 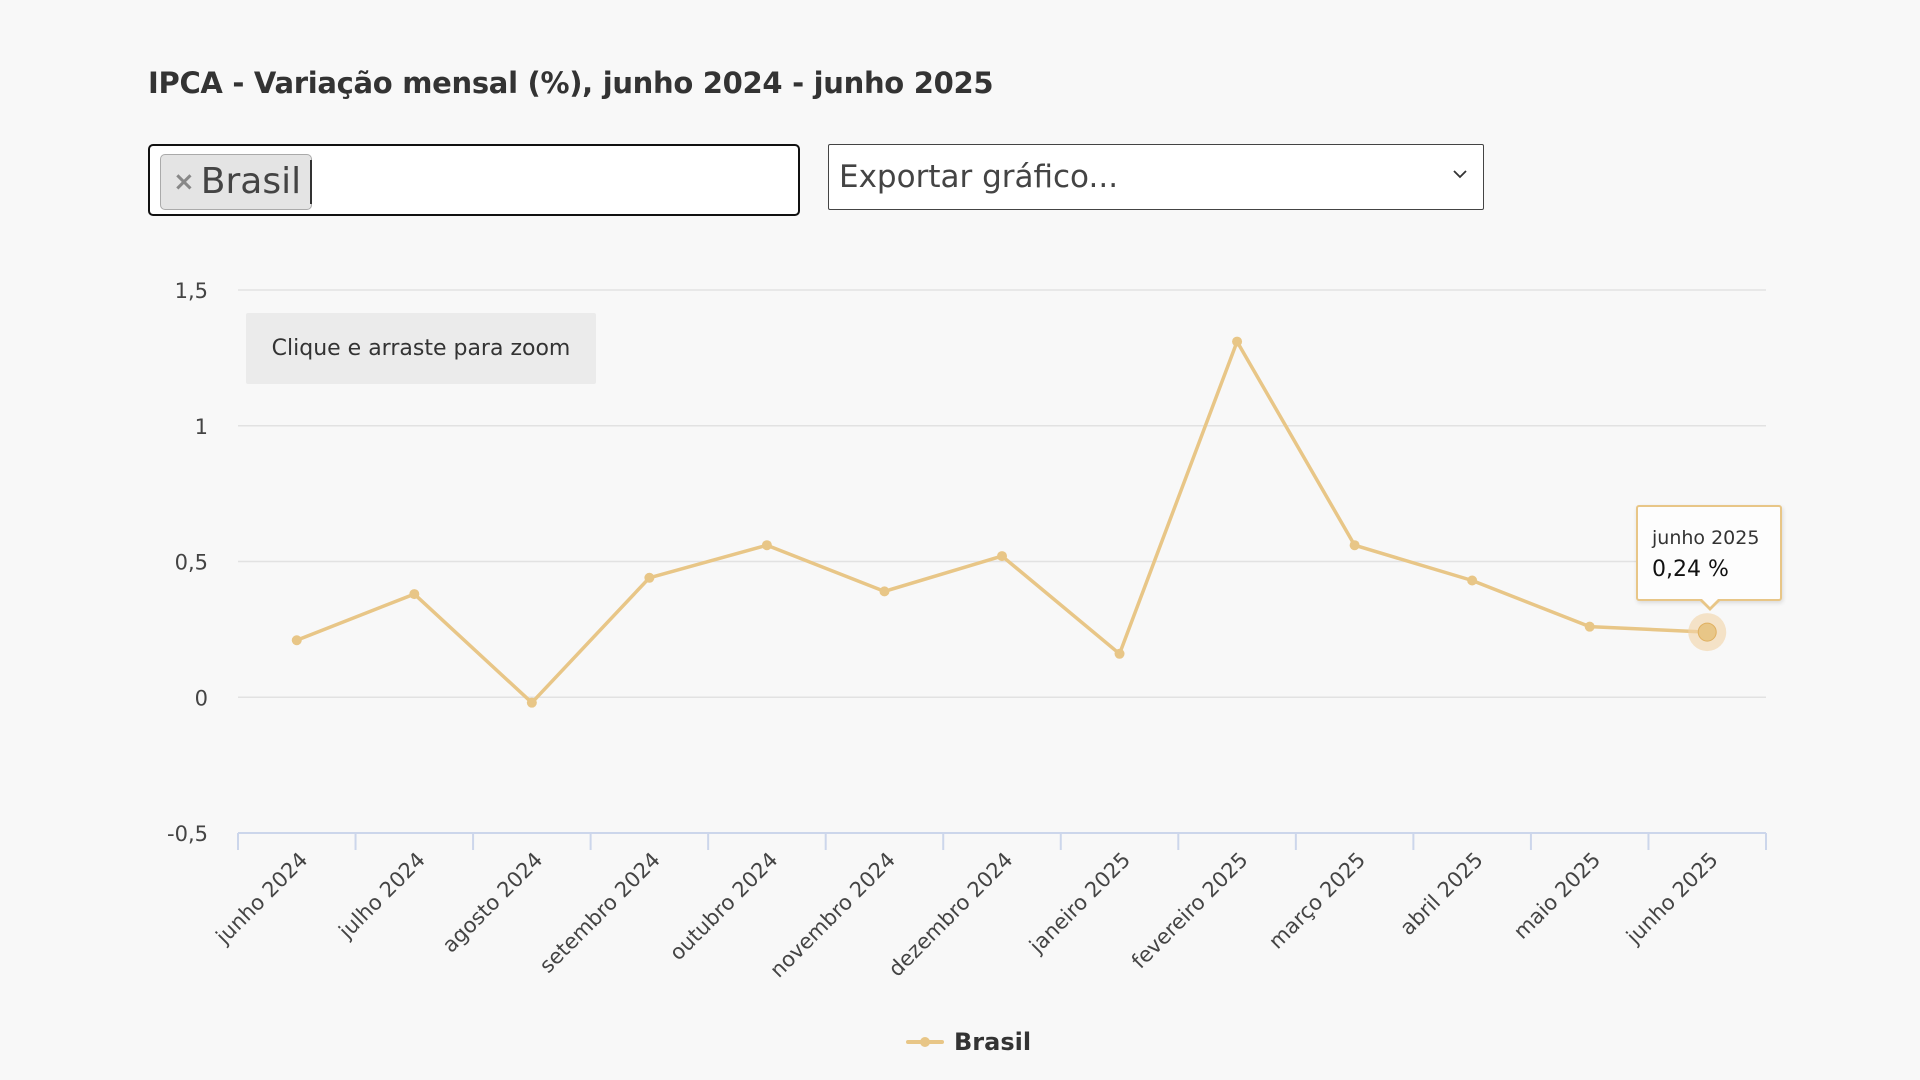 What do you see at coordinates (262, 899) in the screenshot?
I see `x-tick-label: junho 2024` at bounding box center [262, 899].